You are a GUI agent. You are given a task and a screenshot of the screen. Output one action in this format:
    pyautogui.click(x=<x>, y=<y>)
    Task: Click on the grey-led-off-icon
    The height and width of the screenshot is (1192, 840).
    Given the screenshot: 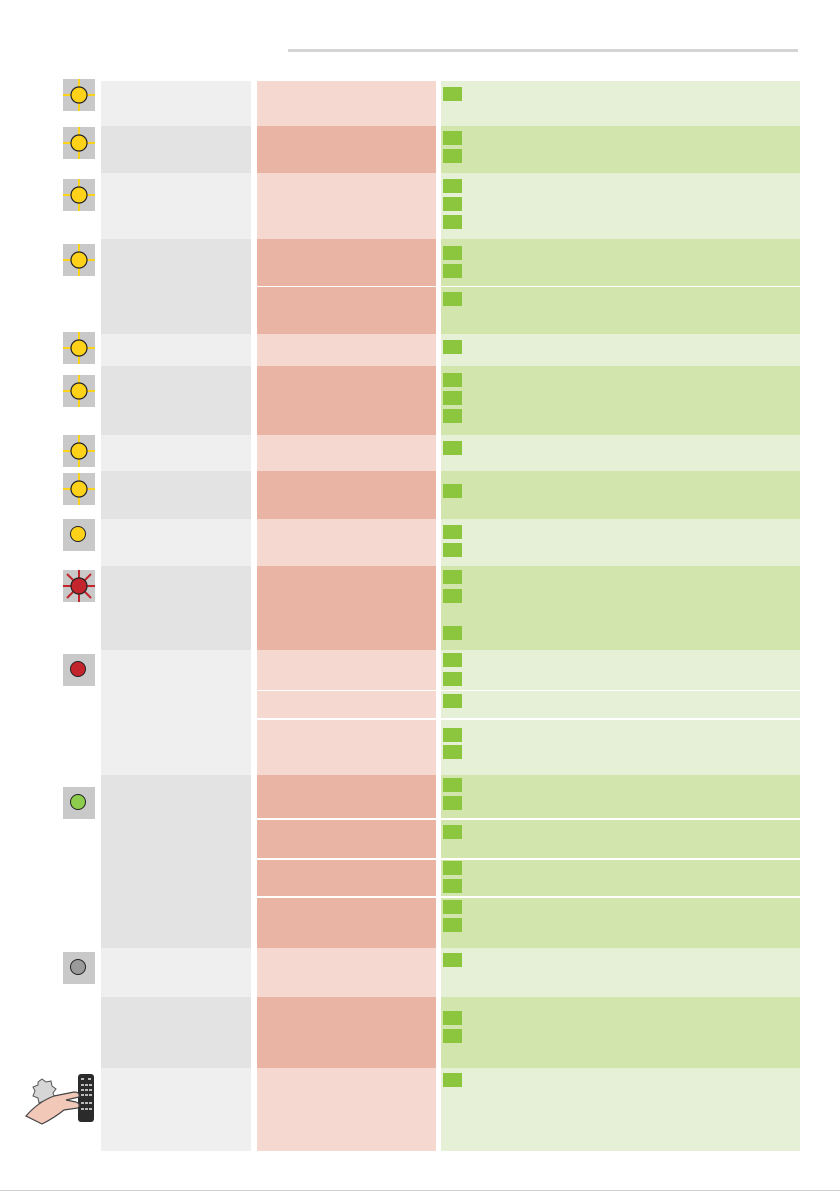 What is the action you would take?
    pyautogui.click(x=79, y=968)
    